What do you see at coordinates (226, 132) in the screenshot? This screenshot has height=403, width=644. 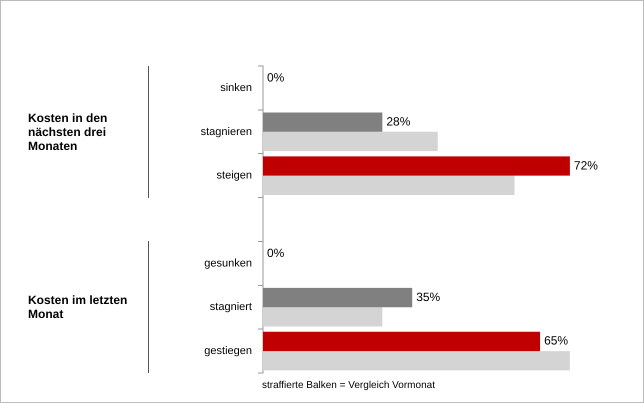 I see `y-tick-label: stagnieren` at bounding box center [226, 132].